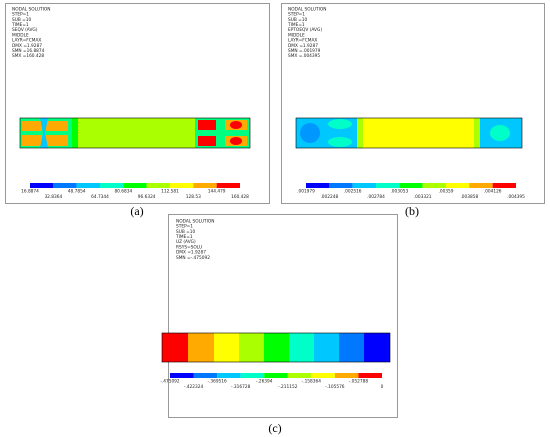  Describe the element at coordinates (28, 51) in the screenshot. I see `header-line: SMN =16.8874` at that location.